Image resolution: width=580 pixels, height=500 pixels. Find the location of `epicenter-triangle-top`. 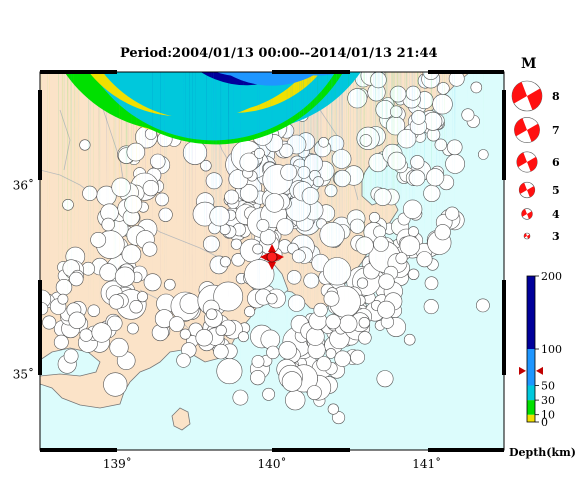

epicenter-triangle-top is located at coordinates (272, 248).